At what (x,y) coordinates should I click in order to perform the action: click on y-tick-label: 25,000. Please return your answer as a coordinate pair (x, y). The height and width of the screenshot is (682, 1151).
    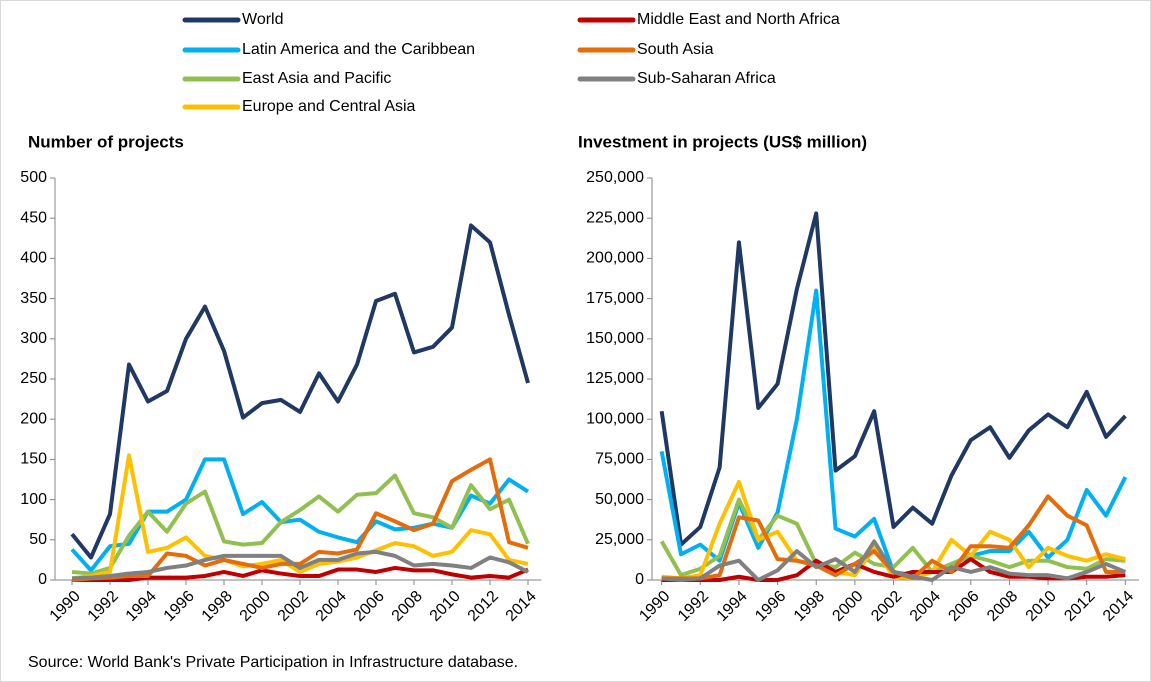
    Looking at the image, I should click on (619, 539).